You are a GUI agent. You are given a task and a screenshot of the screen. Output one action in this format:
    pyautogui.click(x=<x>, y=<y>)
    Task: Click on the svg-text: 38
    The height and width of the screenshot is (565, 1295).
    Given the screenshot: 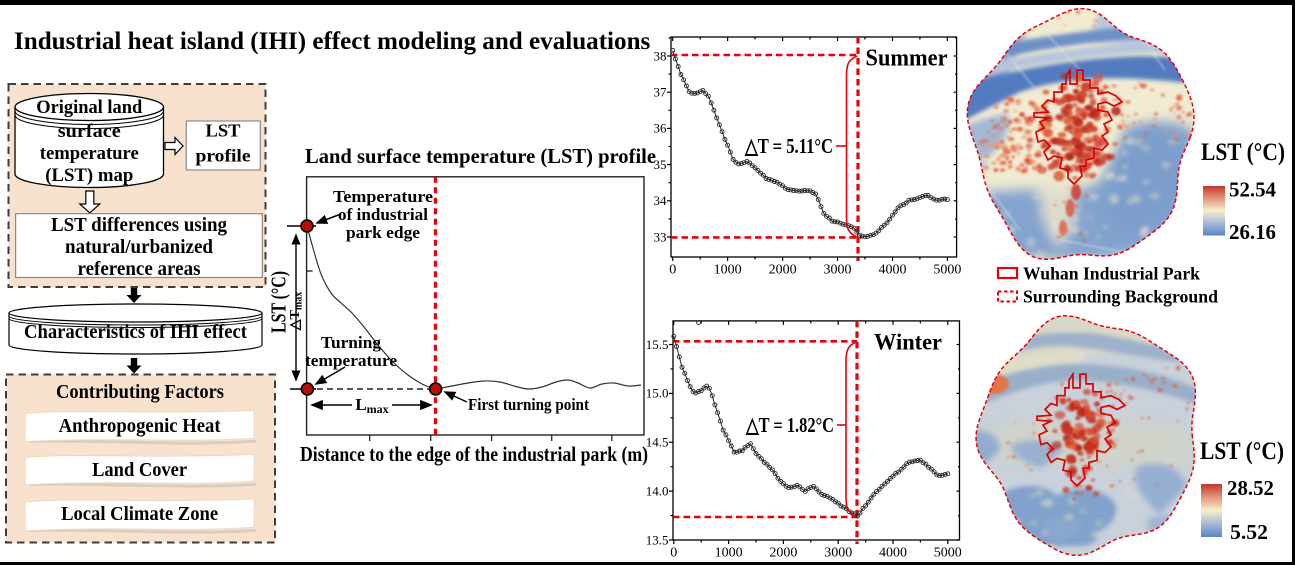 What is the action you would take?
    pyautogui.click(x=660, y=55)
    